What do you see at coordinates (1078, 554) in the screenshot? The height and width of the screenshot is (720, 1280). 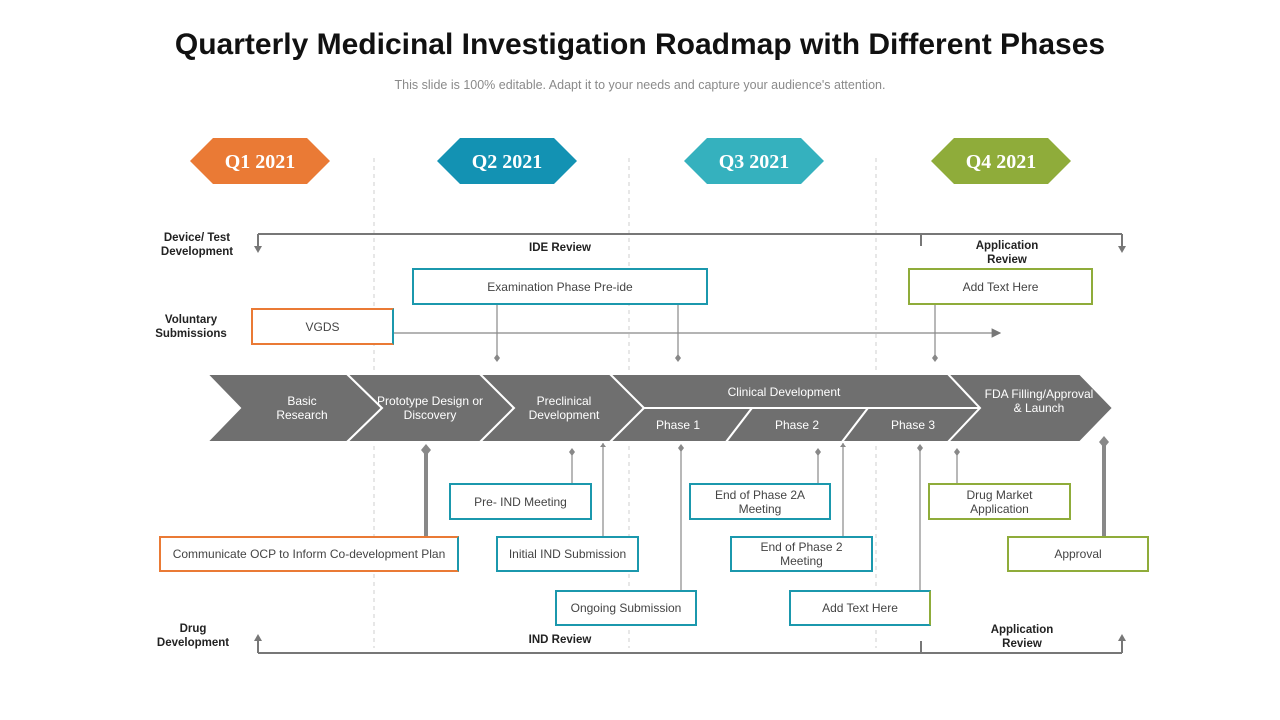 I see `approval-box: Approval` at bounding box center [1078, 554].